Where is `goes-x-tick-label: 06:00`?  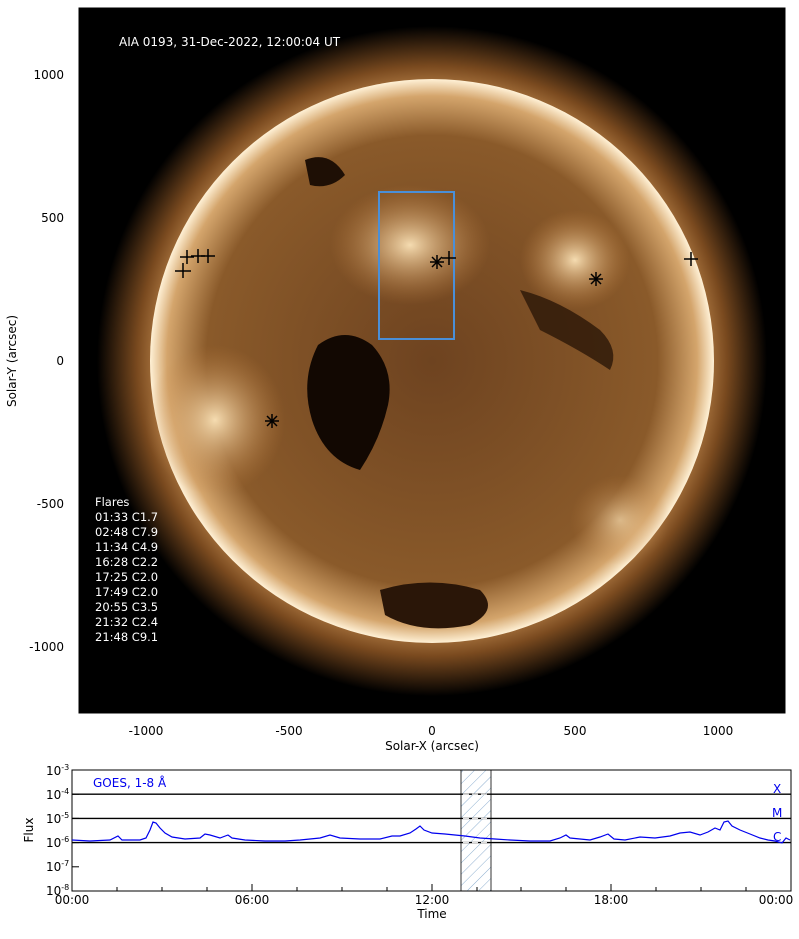
goes-x-tick-label: 06:00 is located at coordinates (252, 900).